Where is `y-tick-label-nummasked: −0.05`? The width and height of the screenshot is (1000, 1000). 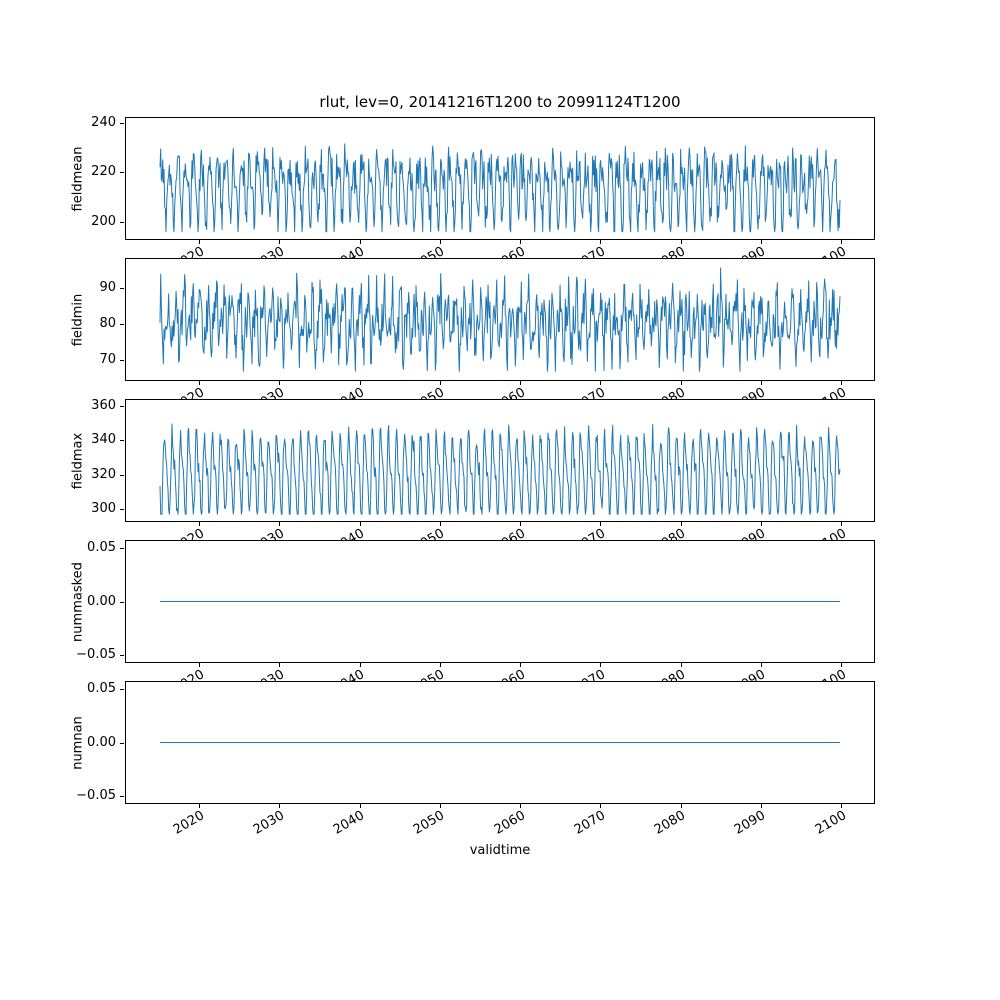 y-tick-label-nummasked: −0.05 is located at coordinates (96, 654).